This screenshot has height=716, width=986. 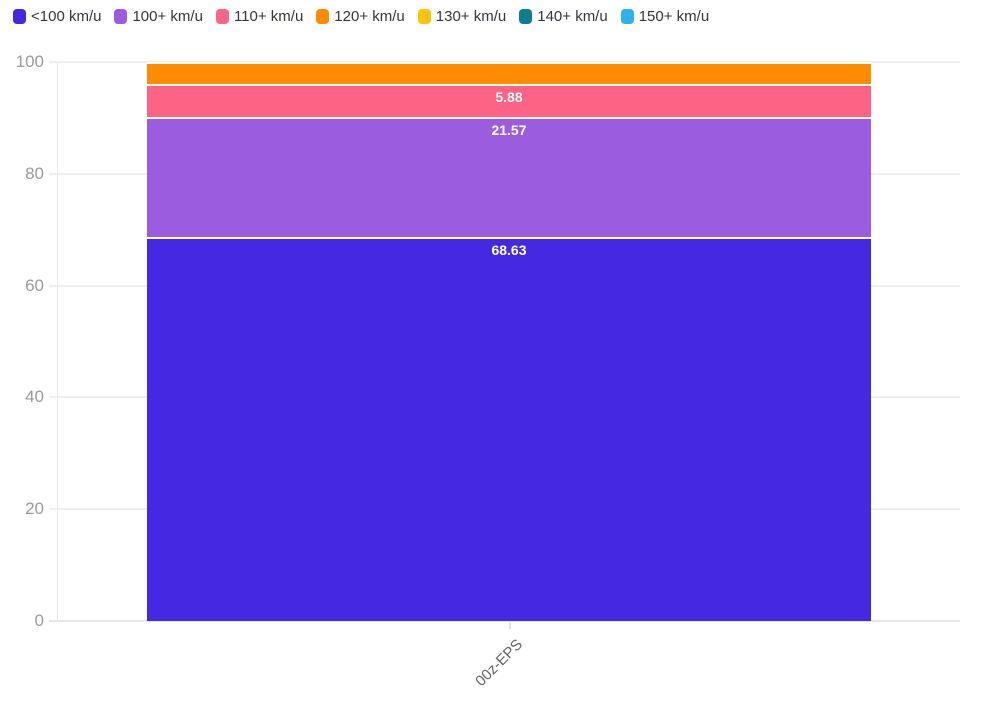 What do you see at coordinates (510, 625) in the screenshot?
I see `x-axis-tick` at bounding box center [510, 625].